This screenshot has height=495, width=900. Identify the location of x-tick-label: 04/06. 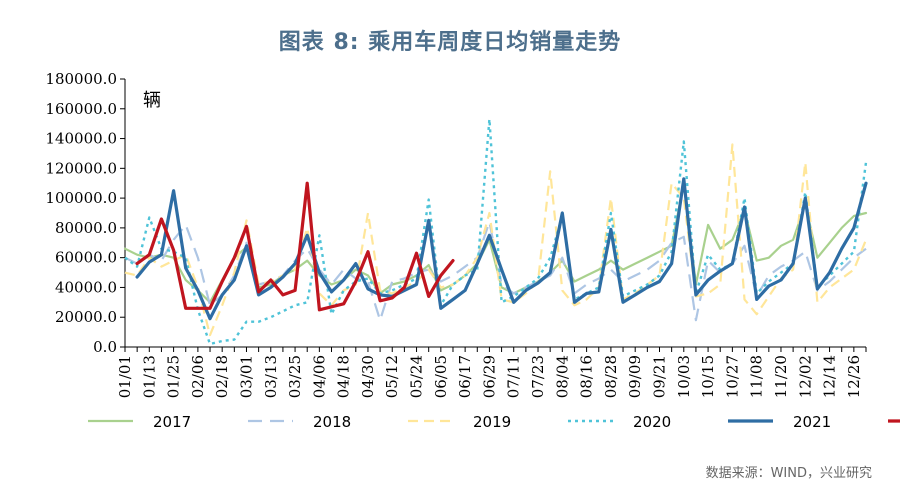
(319, 376).